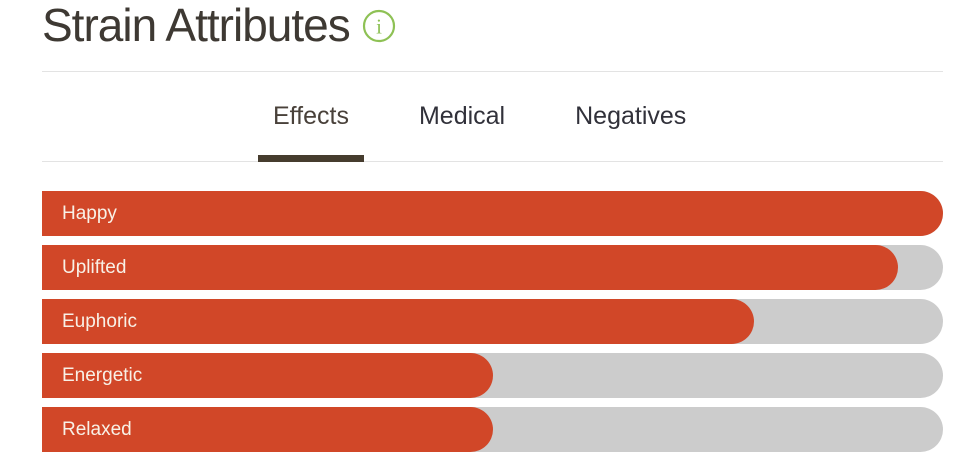 The height and width of the screenshot is (466, 967). What do you see at coordinates (462, 116) in the screenshot?
I see `tab-medical: Medical` at bounding box center [462, 116].